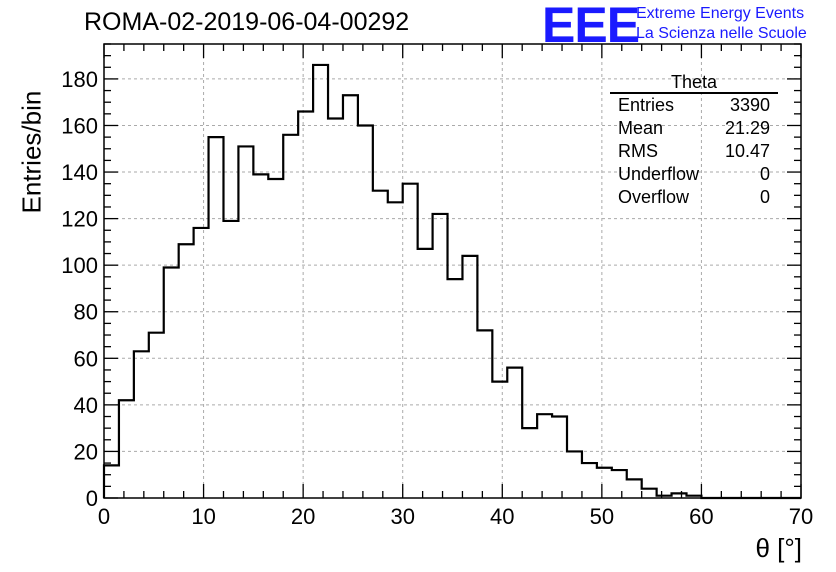 The image size is (836, 572). I want to click on y-tick-label: 60, so click(86, 358).